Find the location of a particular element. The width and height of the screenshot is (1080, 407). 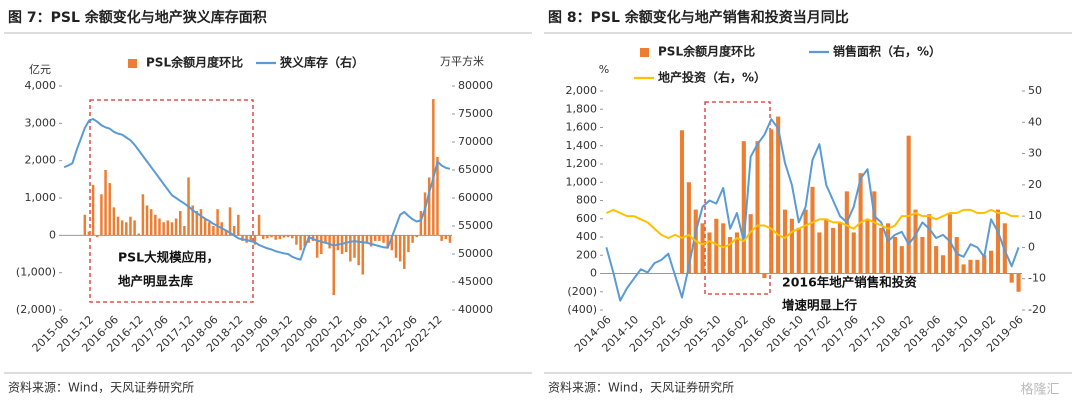

y2-tick-label: -10 is located at coordinates (1037, 278).